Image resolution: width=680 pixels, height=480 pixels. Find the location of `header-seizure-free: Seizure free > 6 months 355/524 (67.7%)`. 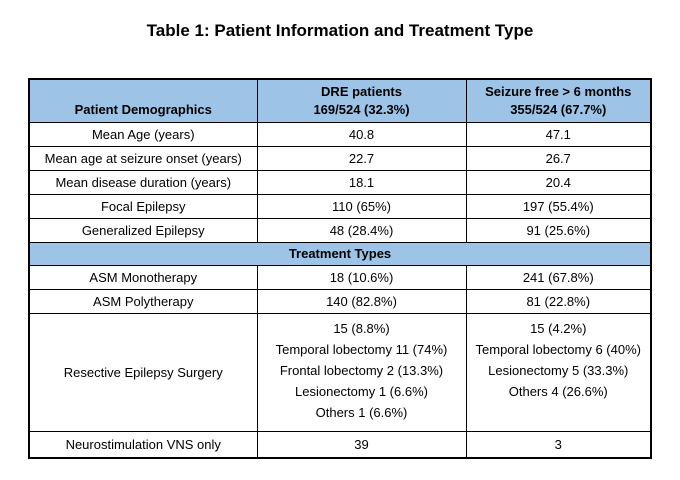

header-seizure-free: Seizure free > 6 months 355/524 (67.7%) is located at coordinates (558, 100).